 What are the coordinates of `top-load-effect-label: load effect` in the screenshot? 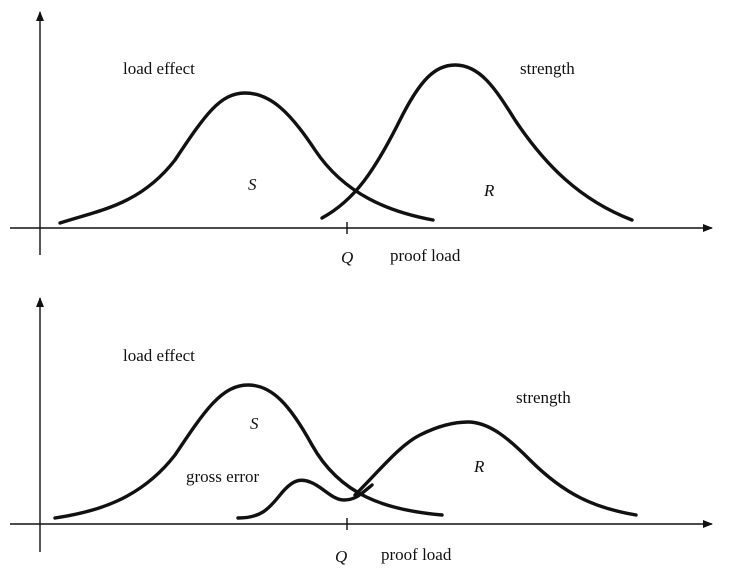 It's located at (159, 68).